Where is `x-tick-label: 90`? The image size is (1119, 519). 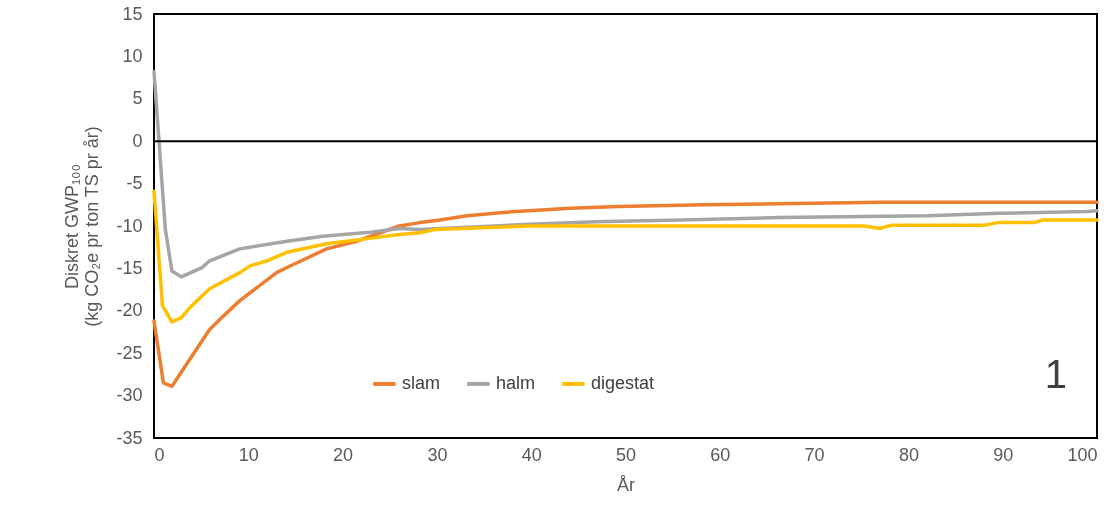
x-tick-label: 90 is located at coordinates (1003, 454).